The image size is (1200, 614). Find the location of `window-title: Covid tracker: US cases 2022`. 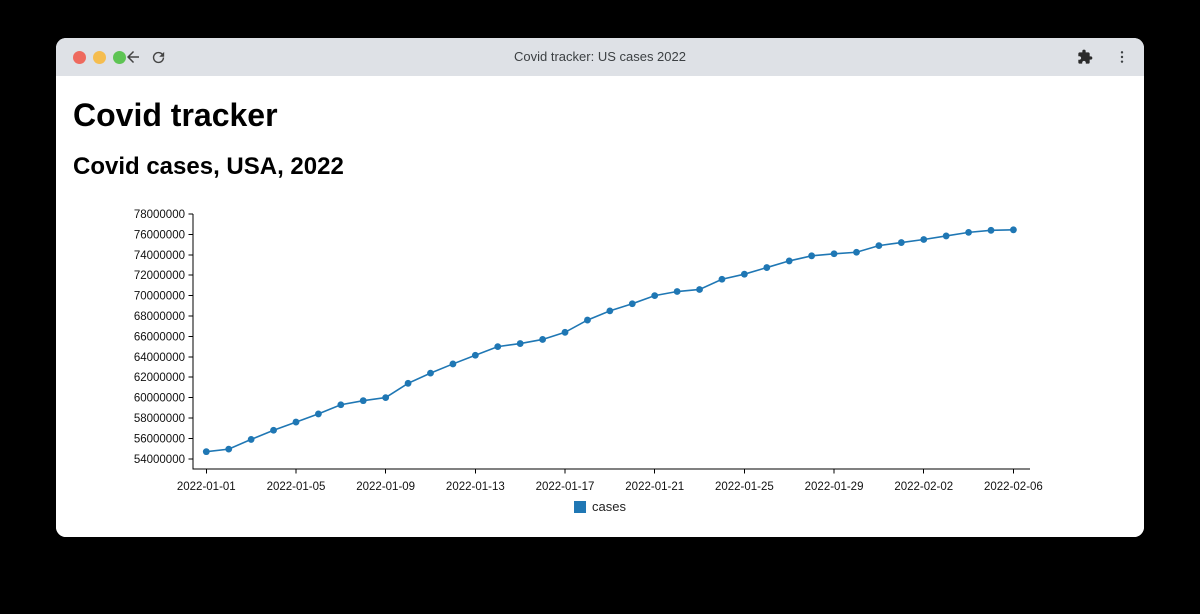

window-title: Covid tracker: US cases 2022 is located at coordinates (600, 56).